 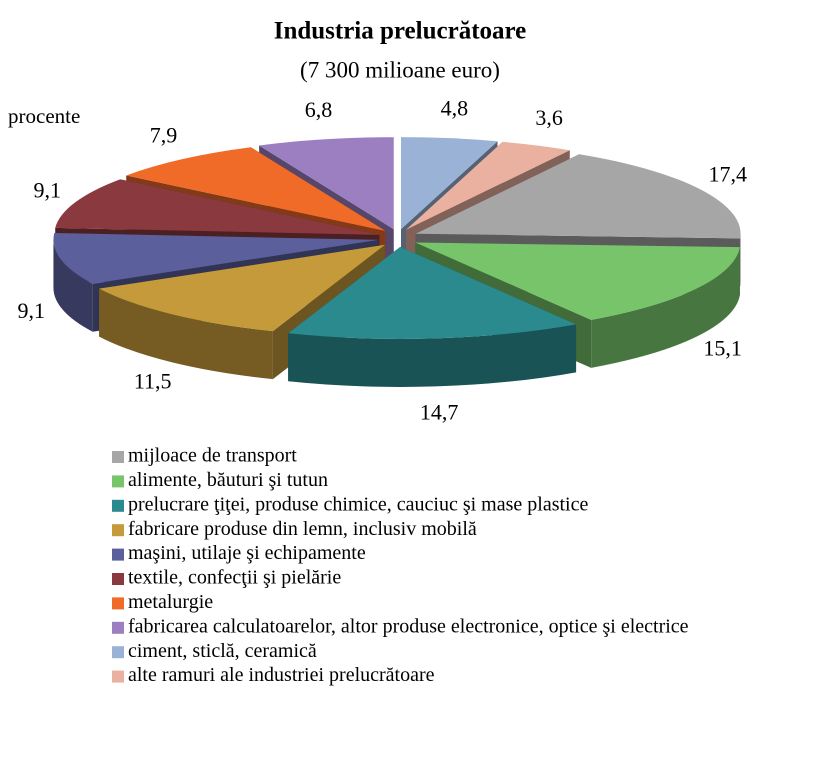 I want to click on data-label: 17,4, so click(x=727, y=174).